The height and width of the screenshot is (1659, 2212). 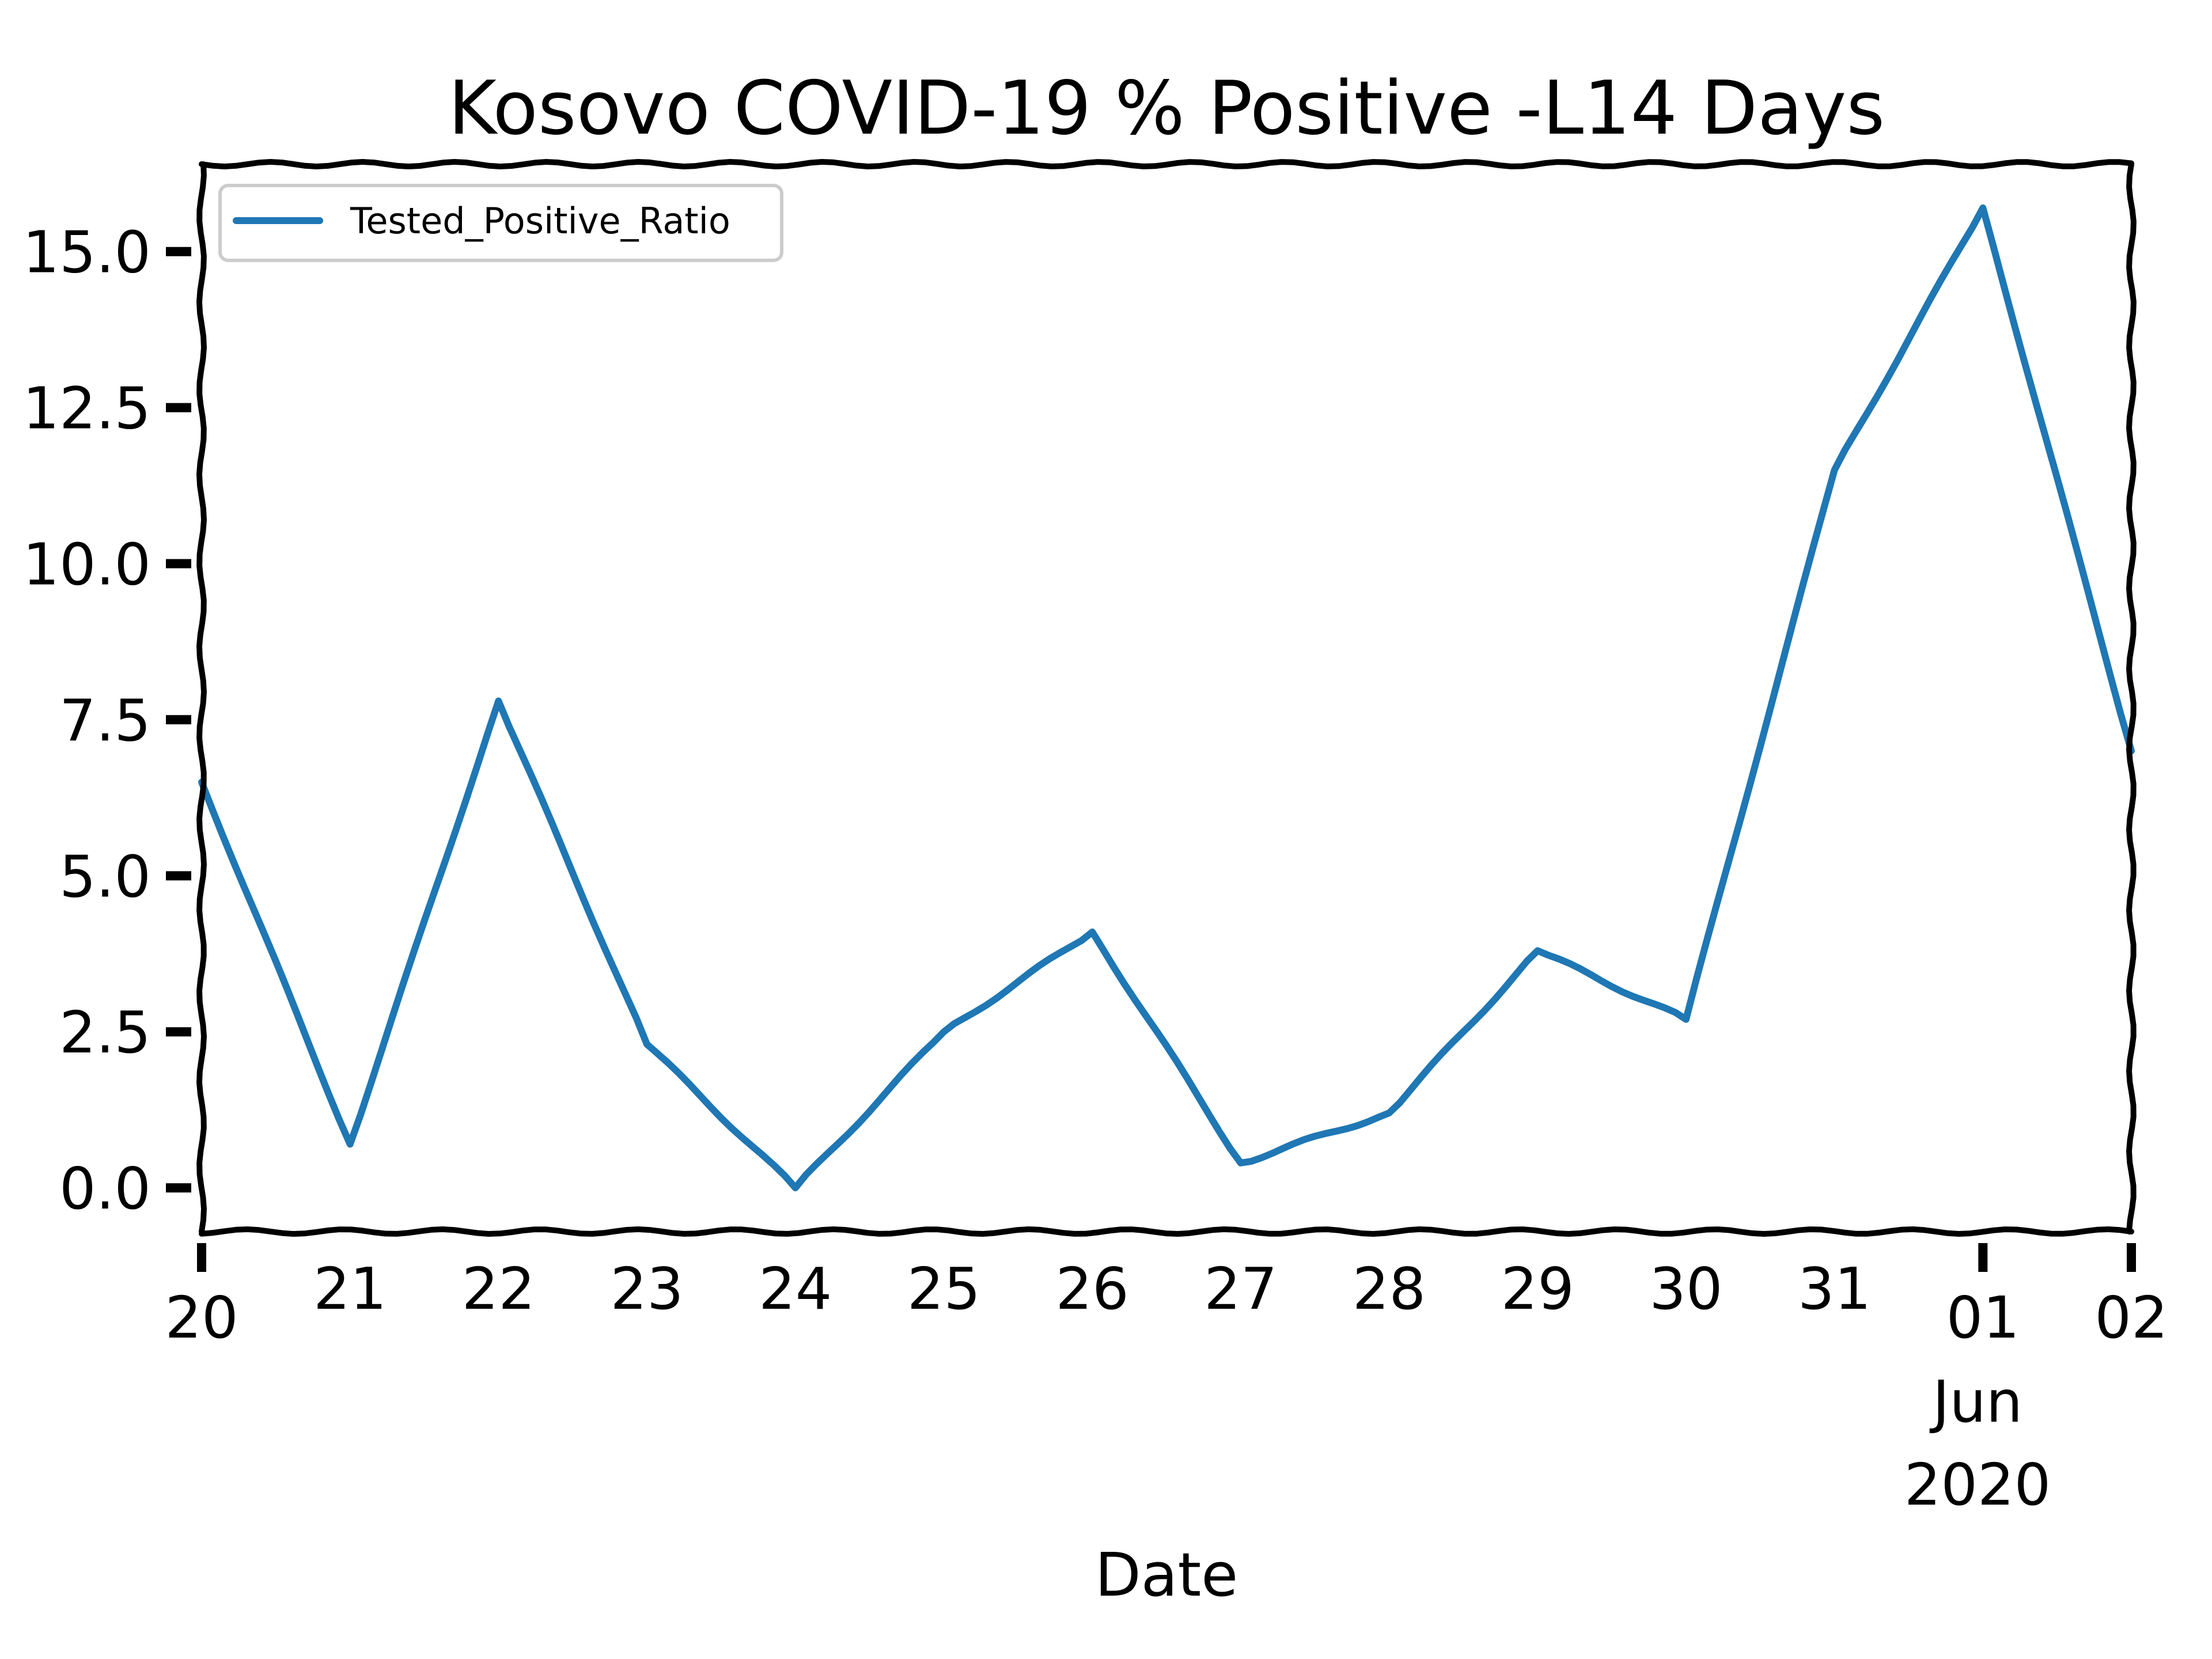 I want to click on x-tick-label: 29, so click(x=1537, y=1289).